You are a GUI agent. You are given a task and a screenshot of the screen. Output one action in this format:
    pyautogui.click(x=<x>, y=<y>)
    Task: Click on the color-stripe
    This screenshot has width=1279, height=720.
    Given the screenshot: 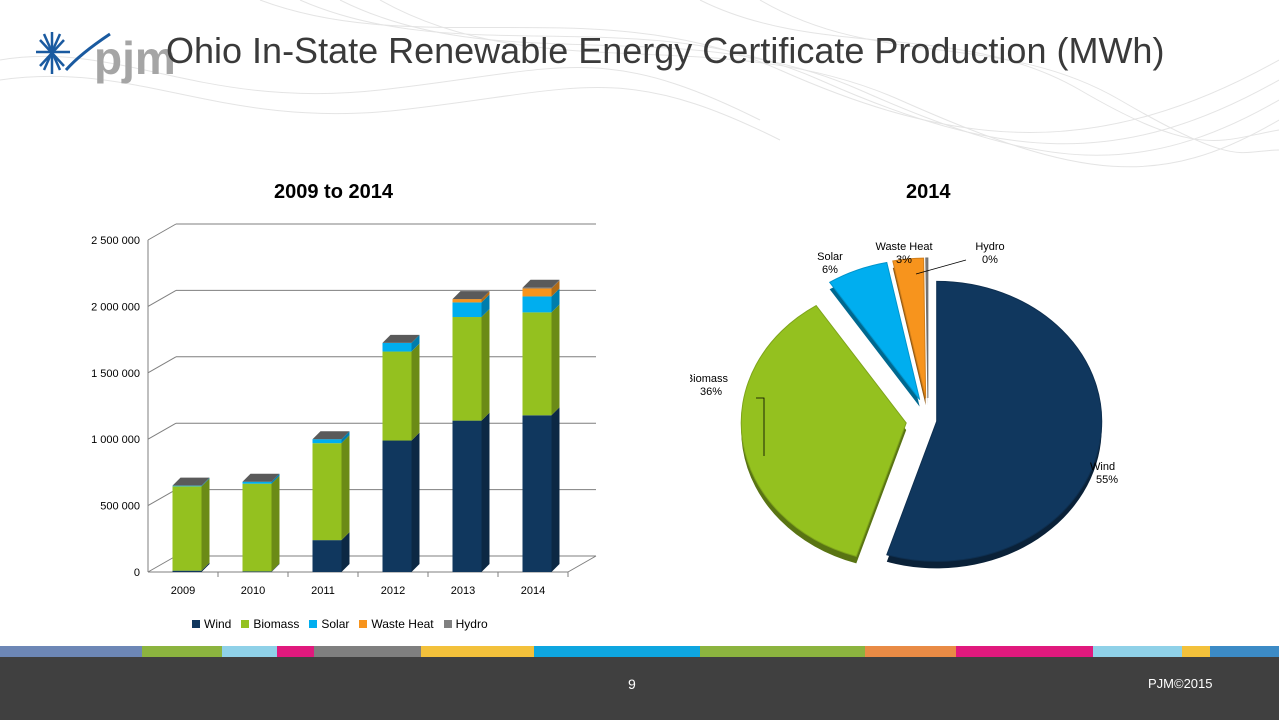 What is the action you would take?
    pyautogui.click(x=639, y=651)
    